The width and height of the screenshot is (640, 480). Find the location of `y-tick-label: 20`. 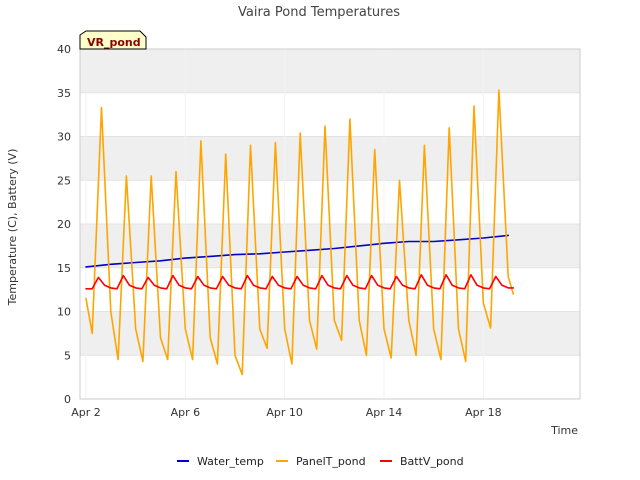

y-tick-label: 20 is located at coordinates (64, 224).